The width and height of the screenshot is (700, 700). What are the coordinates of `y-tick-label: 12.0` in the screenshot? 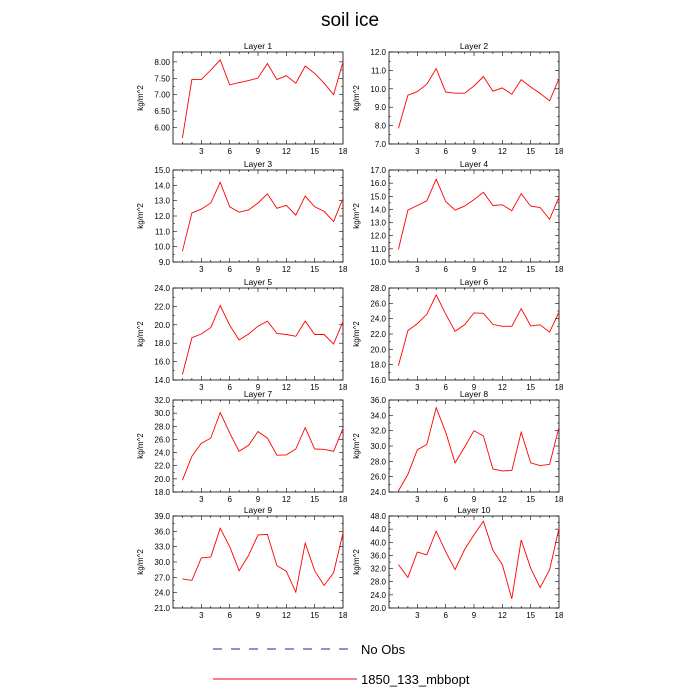 It's located at (378, 236).